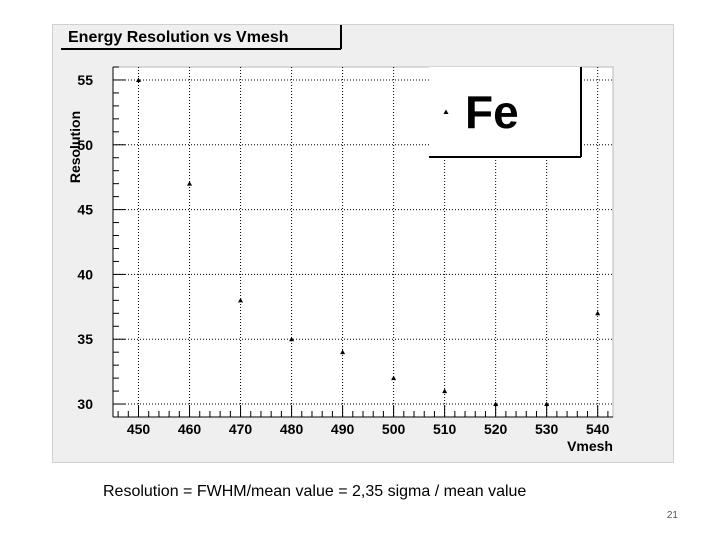  I want to click on y-tick-label: 35, so click(85, 339).